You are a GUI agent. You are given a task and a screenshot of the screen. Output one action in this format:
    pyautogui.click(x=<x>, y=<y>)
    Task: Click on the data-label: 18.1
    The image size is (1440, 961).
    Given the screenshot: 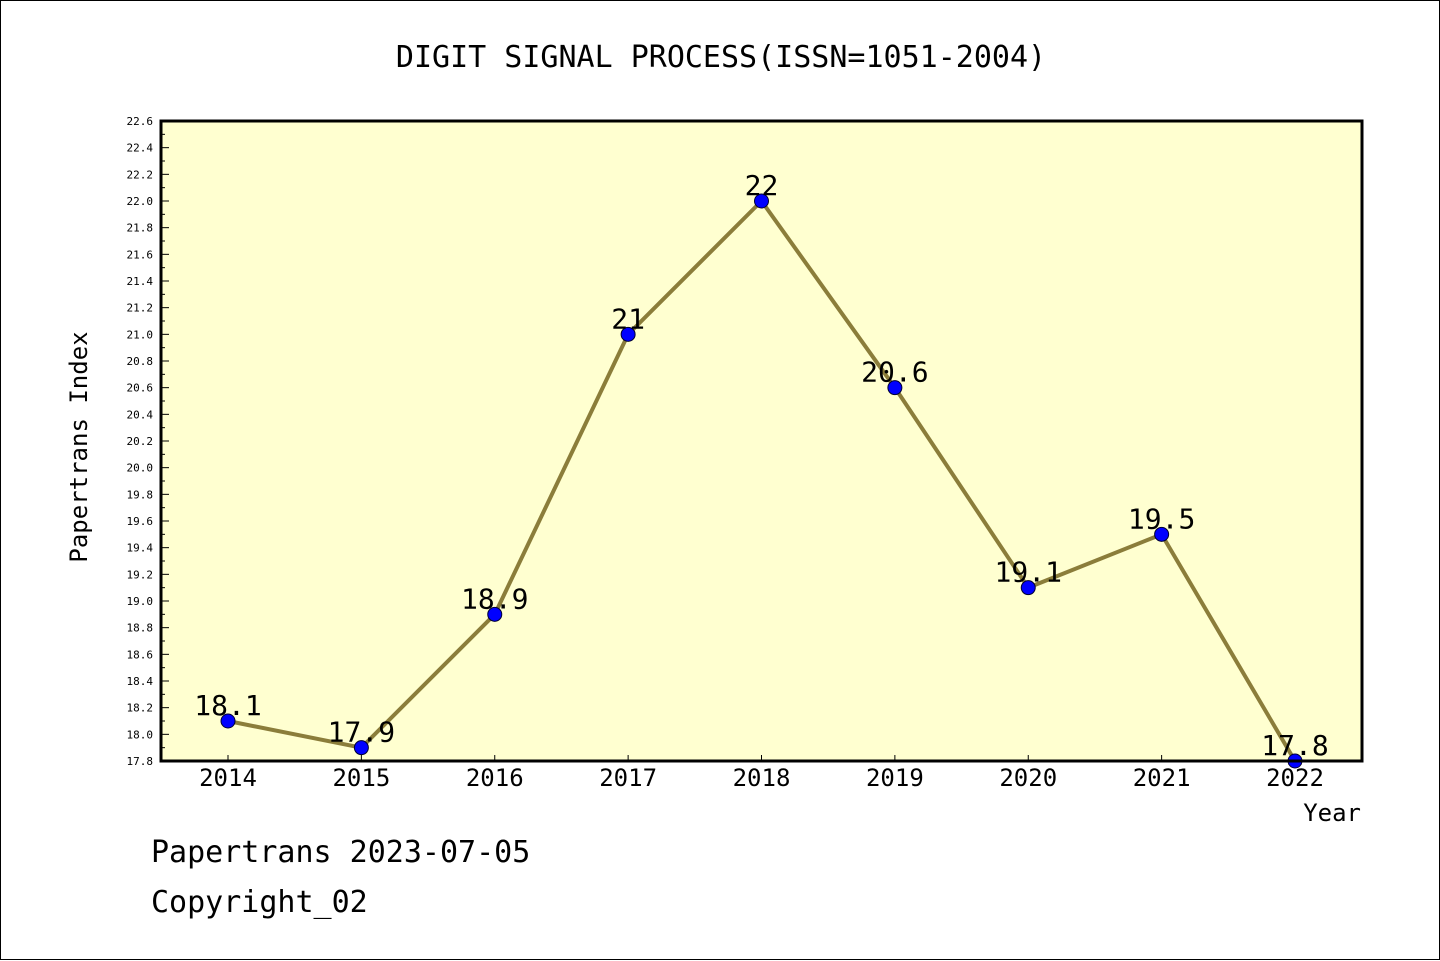 What is the action you would take?
    pyautogui.click(x=227, y=705)
    